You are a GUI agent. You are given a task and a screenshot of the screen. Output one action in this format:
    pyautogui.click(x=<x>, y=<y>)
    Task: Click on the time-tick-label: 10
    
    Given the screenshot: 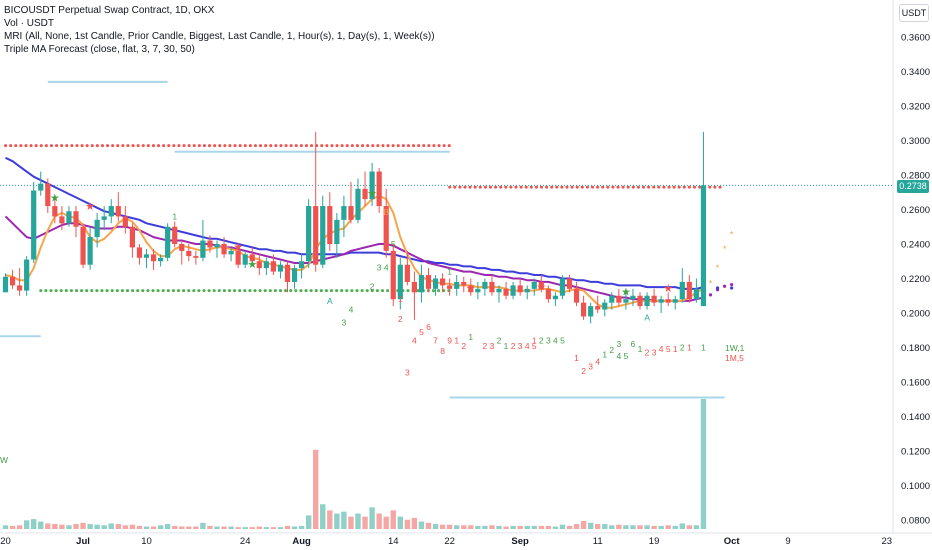 What is the action you would take?
    pyautogui.click(x=146, y=541)
    